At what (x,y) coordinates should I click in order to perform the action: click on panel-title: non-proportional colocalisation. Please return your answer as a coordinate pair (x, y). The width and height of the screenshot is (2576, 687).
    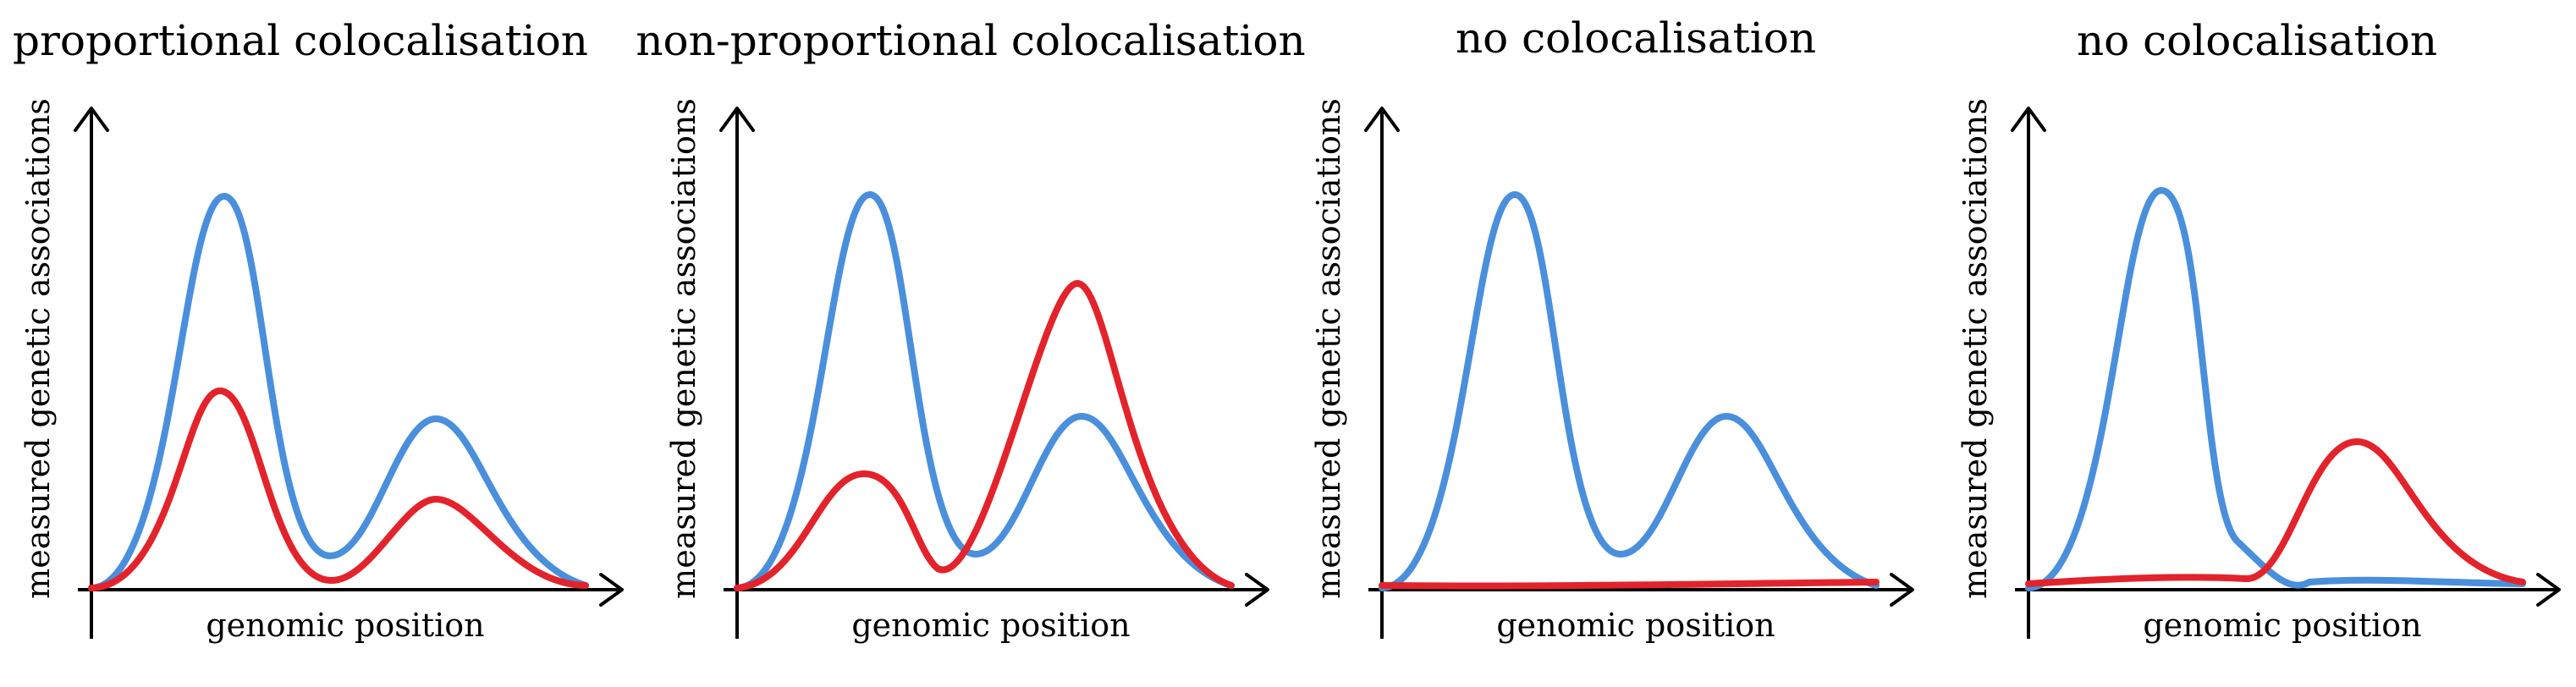
    Looking at the image, I should click on (971, 40).